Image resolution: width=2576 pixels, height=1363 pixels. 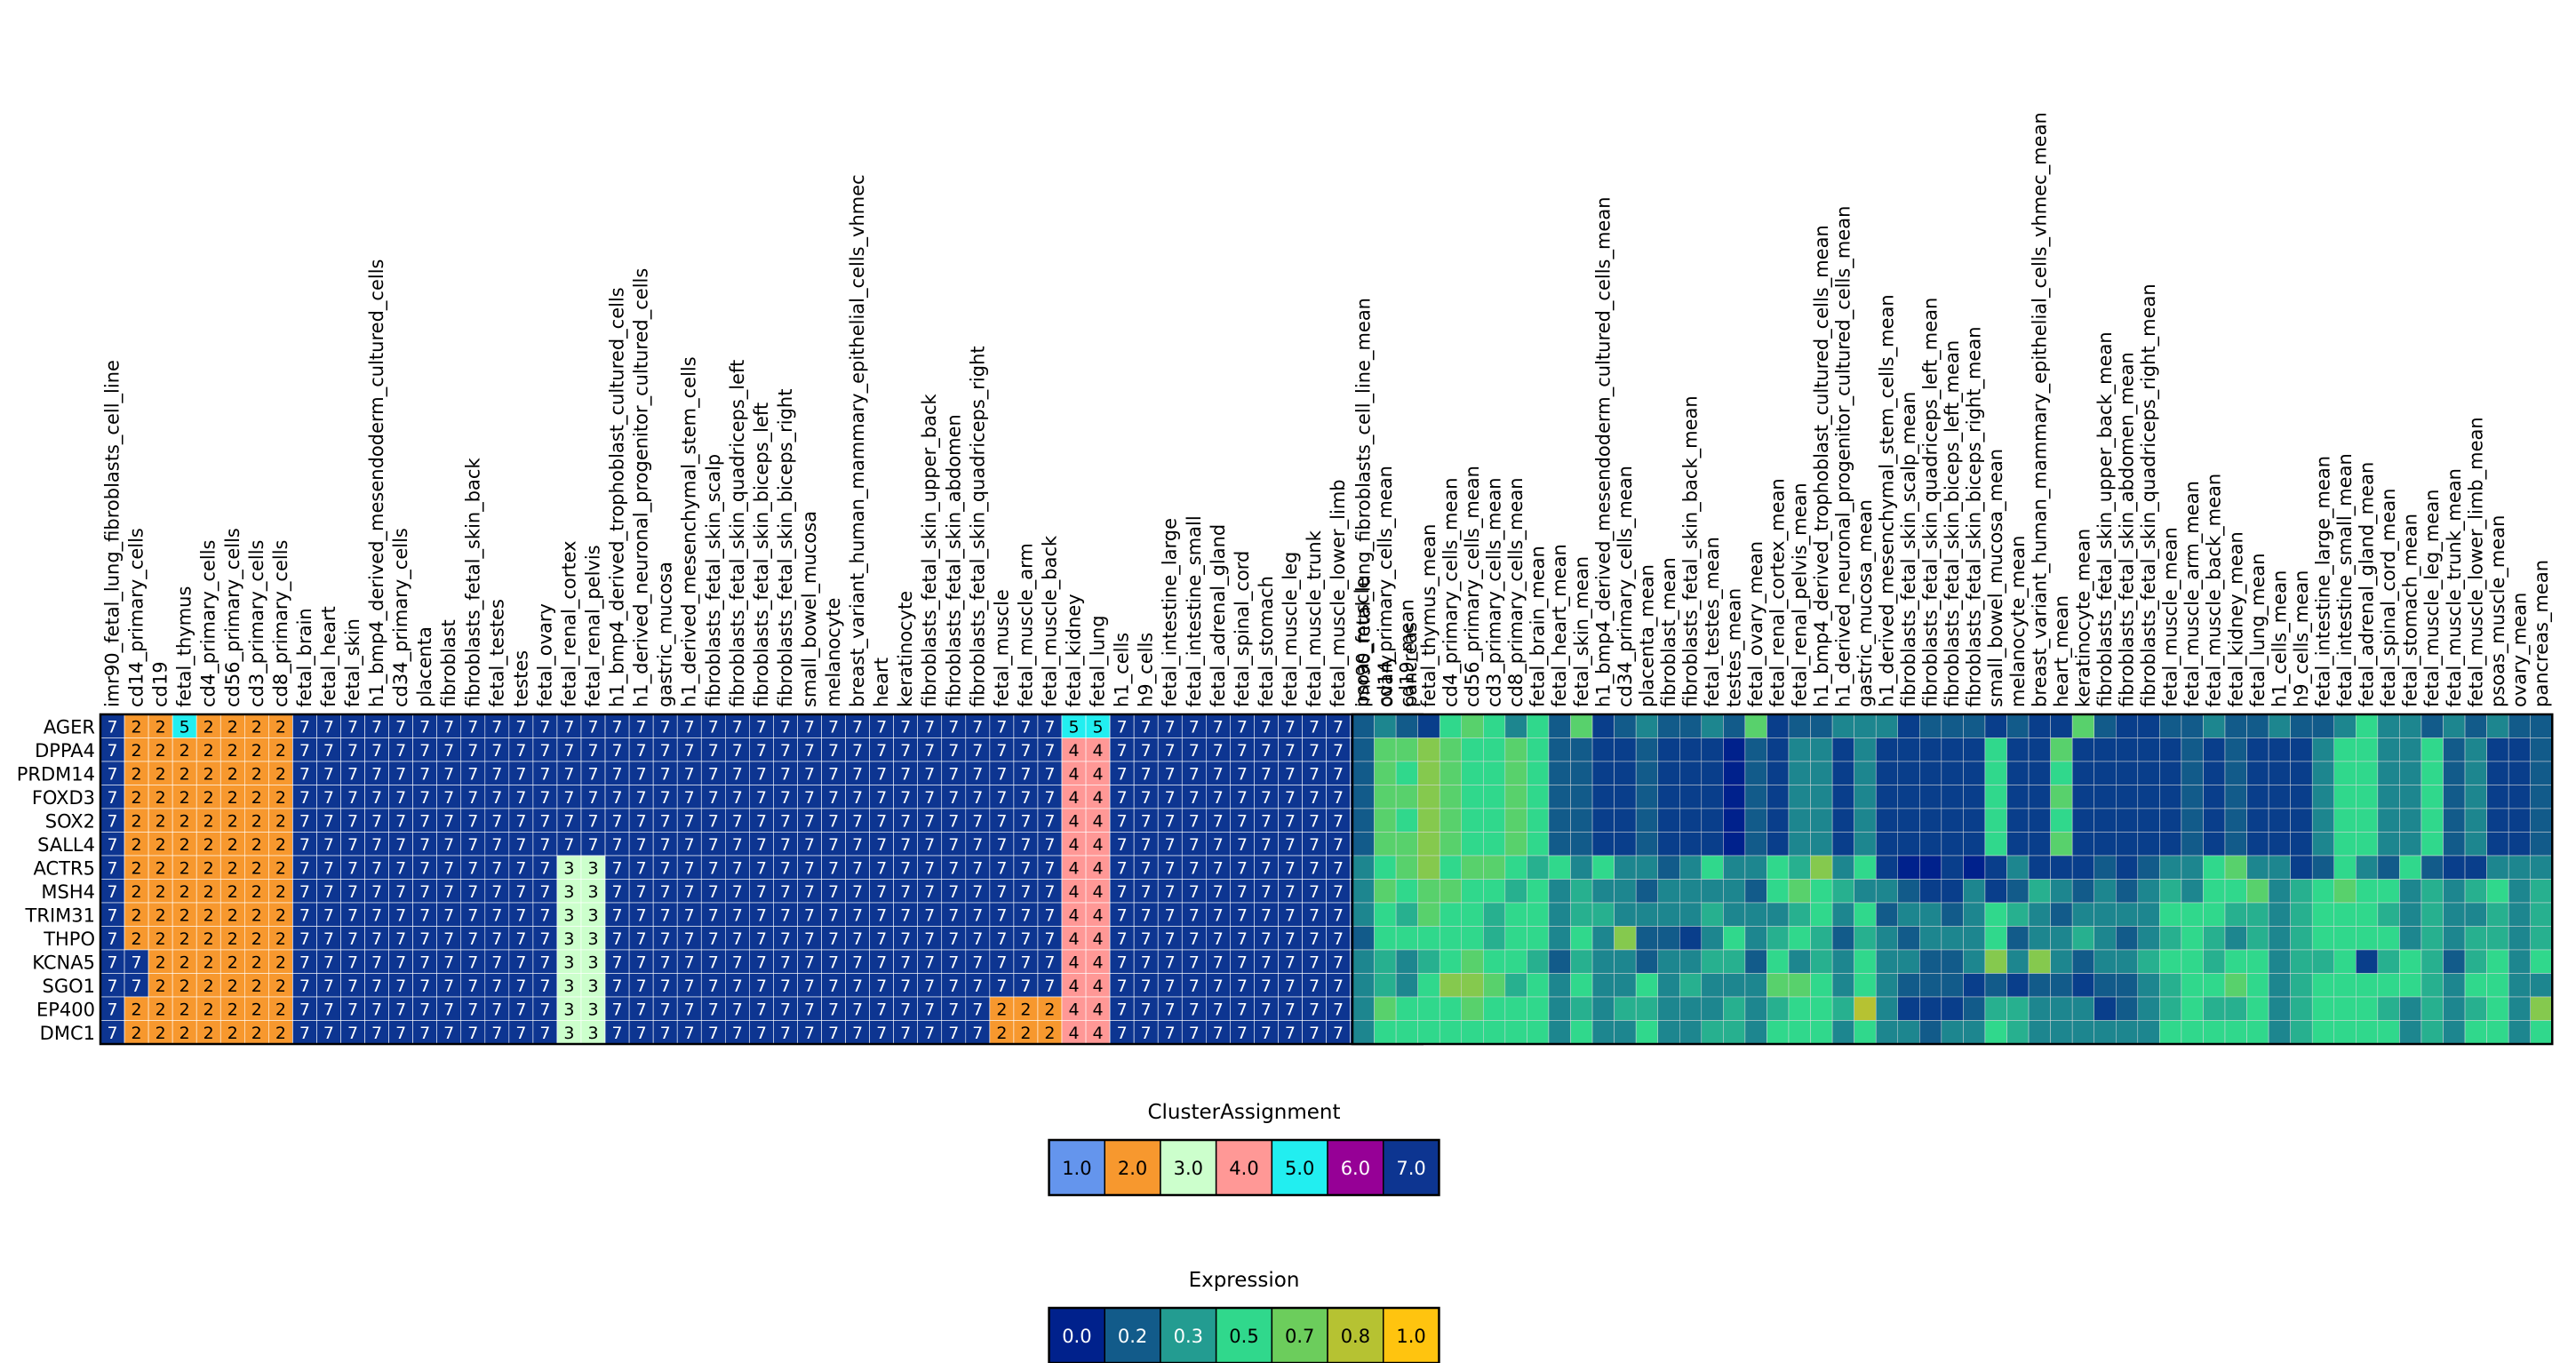 I want to click on column-label: keratinocyte, so click(x=906, y=649).